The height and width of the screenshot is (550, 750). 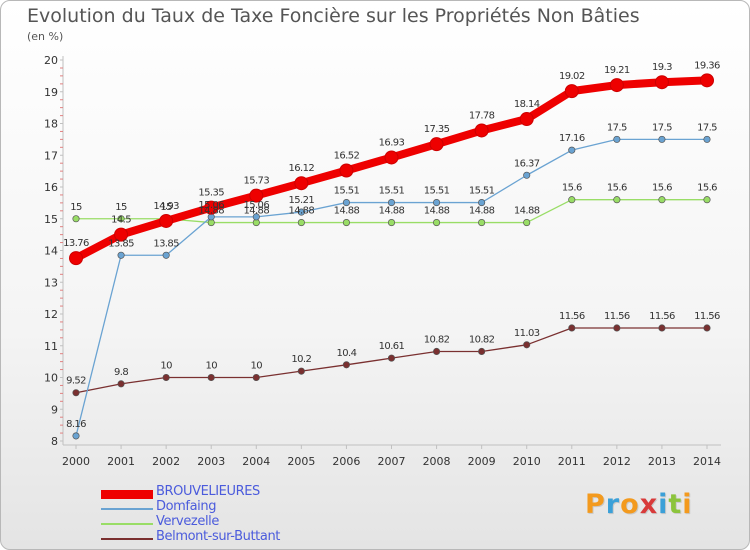 I want to click on logo-letter: o, so click(x=630, y=504).